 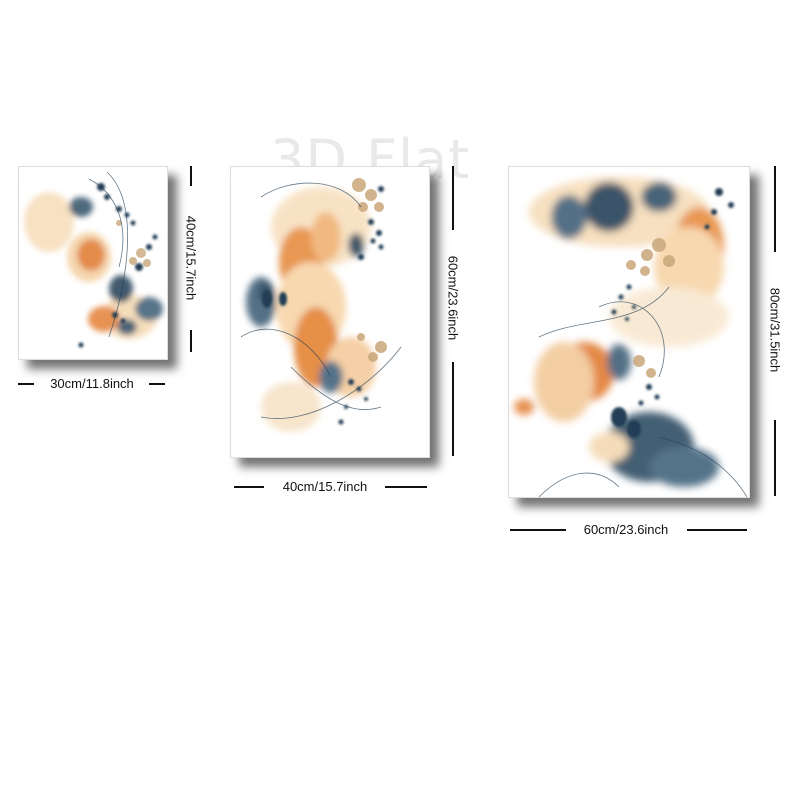 What do you see at coordinates (717, 530) in the screenshot?
I see `width-dimension-line-right-large` at bounding box center [717, 530].